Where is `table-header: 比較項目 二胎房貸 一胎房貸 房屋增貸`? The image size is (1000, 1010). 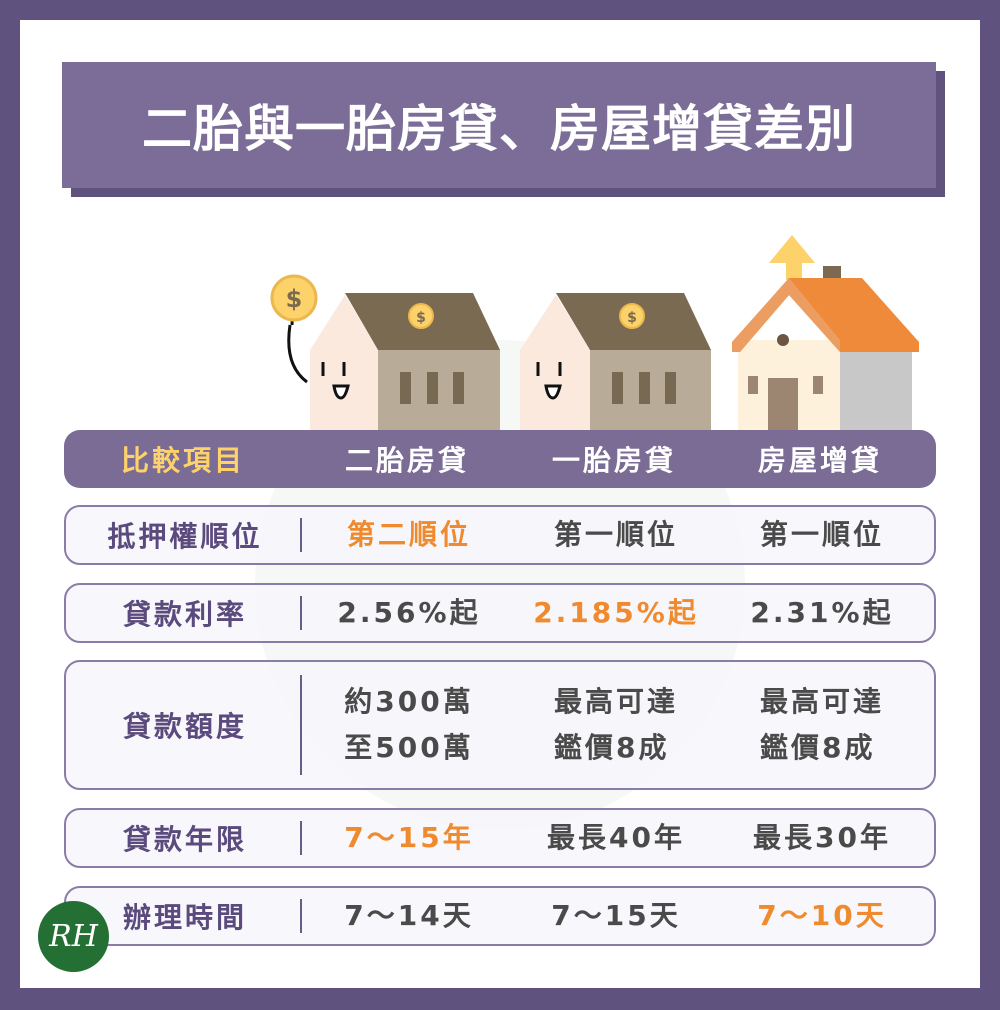 table-header: 比較項目 二胎房貸 一胎房貸 房屋增貸 is located at coordinates (500, 459).